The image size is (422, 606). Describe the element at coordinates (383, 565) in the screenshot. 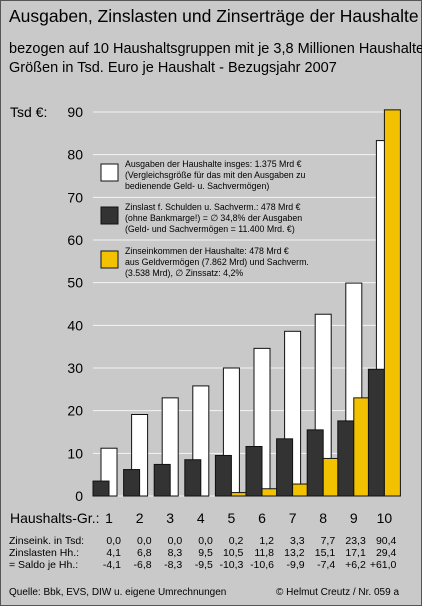

I see `table-cell-r2-c9: +61,0` at that location.